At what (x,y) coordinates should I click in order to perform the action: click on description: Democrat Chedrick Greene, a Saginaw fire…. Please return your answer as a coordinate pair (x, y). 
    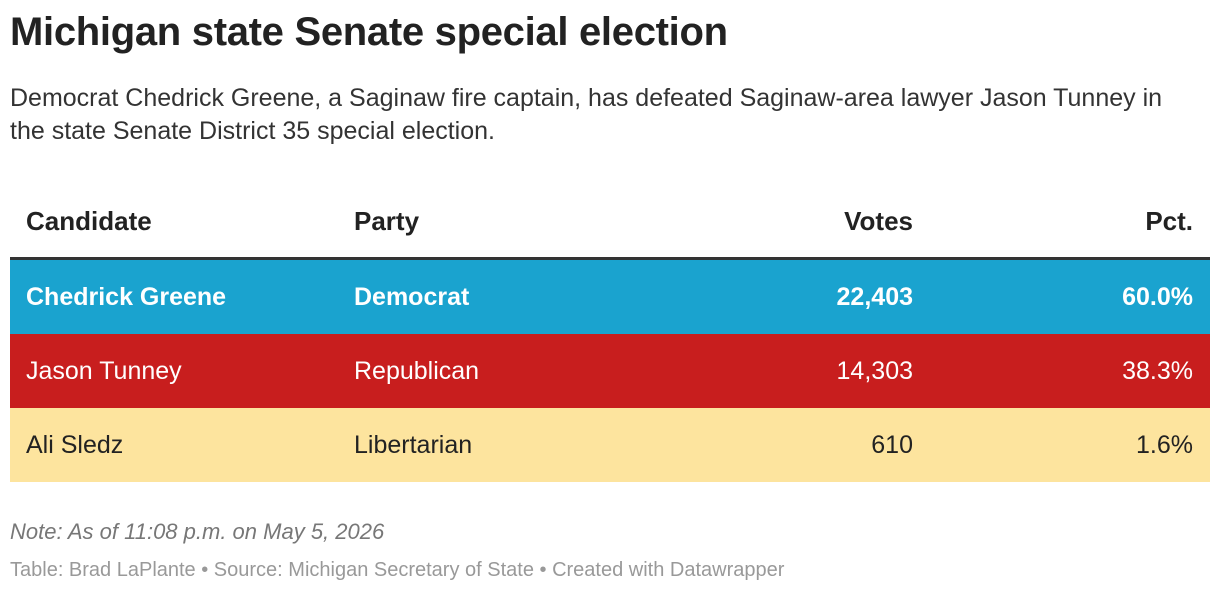
    Looking at the image, I should click on (586, 114).